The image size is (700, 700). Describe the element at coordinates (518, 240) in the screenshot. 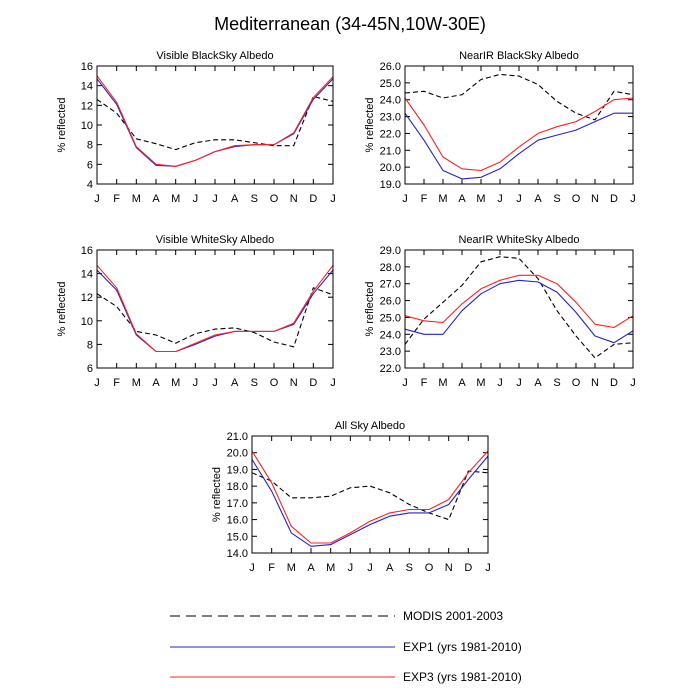

I see `panel-title: NearIR WhiteSky Albedo` at that location.